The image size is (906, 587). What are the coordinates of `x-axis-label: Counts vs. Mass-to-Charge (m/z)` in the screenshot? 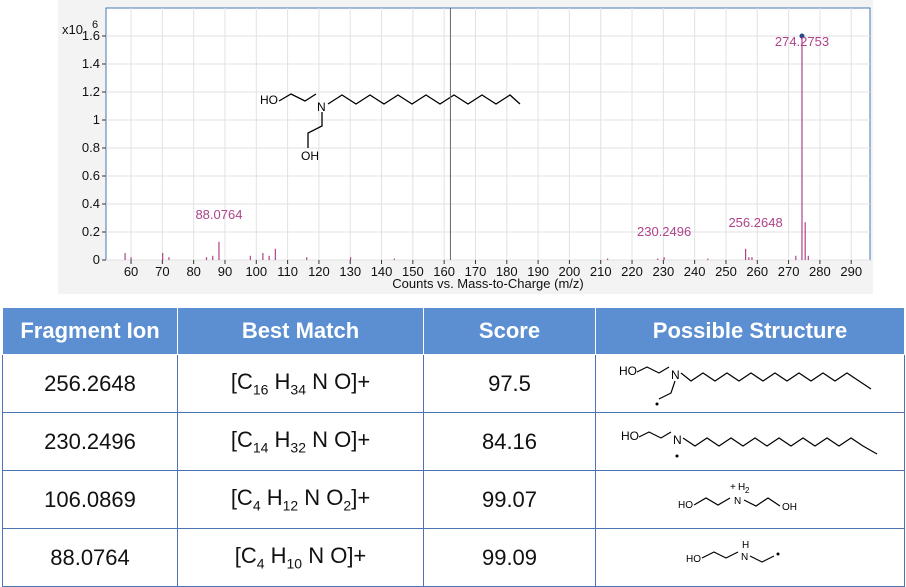 It's located at (487, 283).